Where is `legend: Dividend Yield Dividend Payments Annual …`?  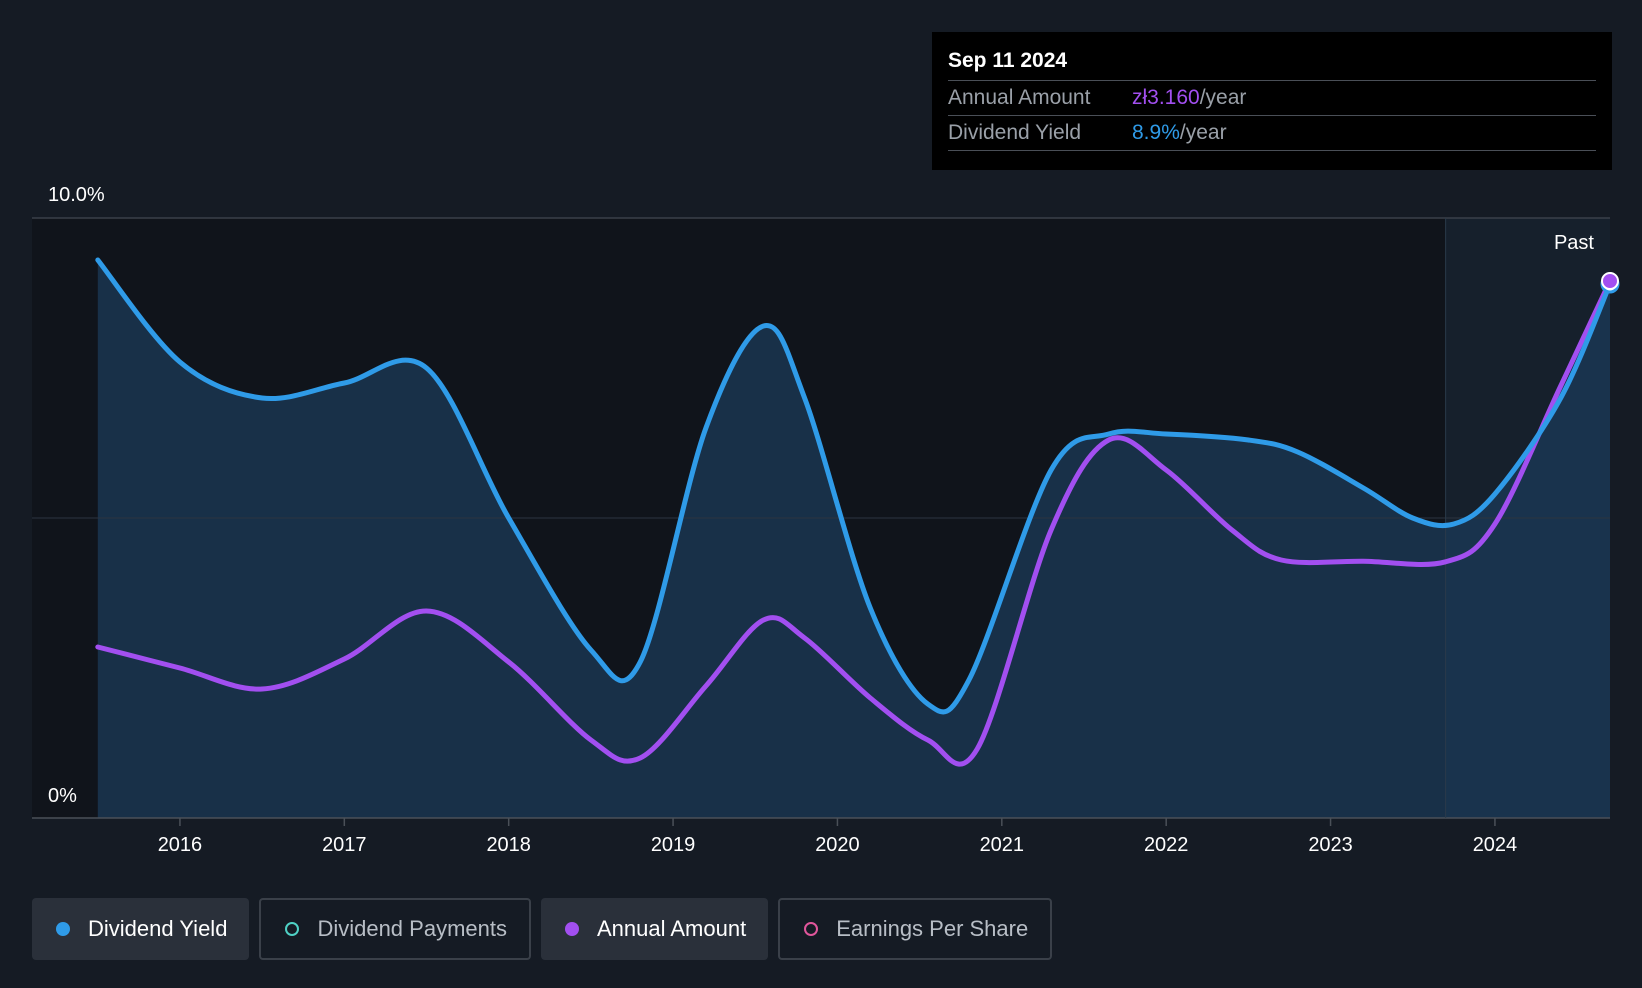 legend: Dividend Yield Dividend Payments Annual … is located at coordinates (547, 929).